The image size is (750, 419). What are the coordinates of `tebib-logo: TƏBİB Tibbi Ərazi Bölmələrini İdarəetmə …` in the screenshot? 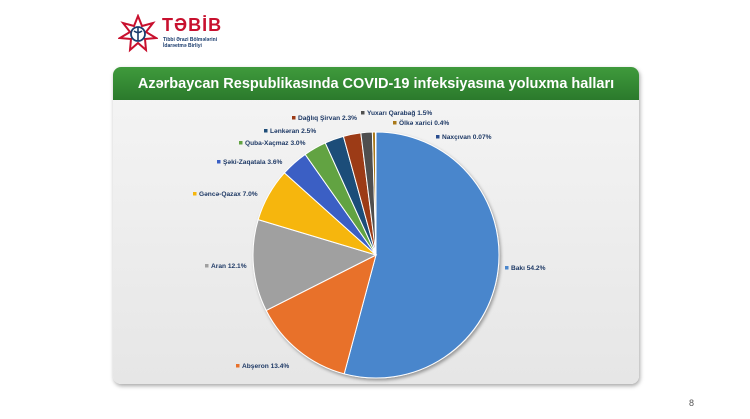 It's located at (178, 35).